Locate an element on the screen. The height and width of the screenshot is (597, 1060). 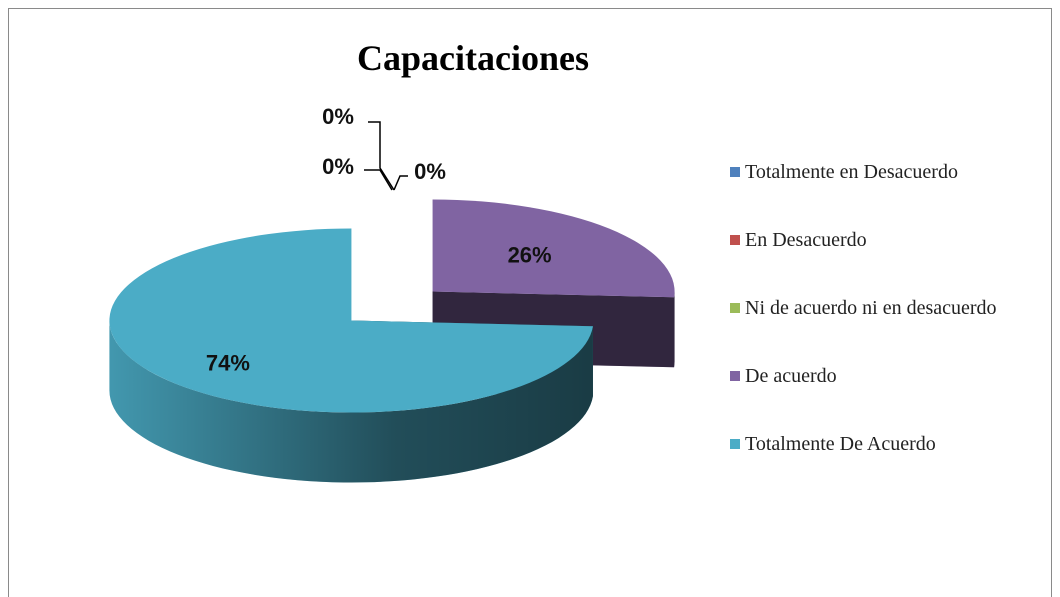
legend-item: Ni de acuerdo ni en desacuerdo is located at coordinates (876, 308).